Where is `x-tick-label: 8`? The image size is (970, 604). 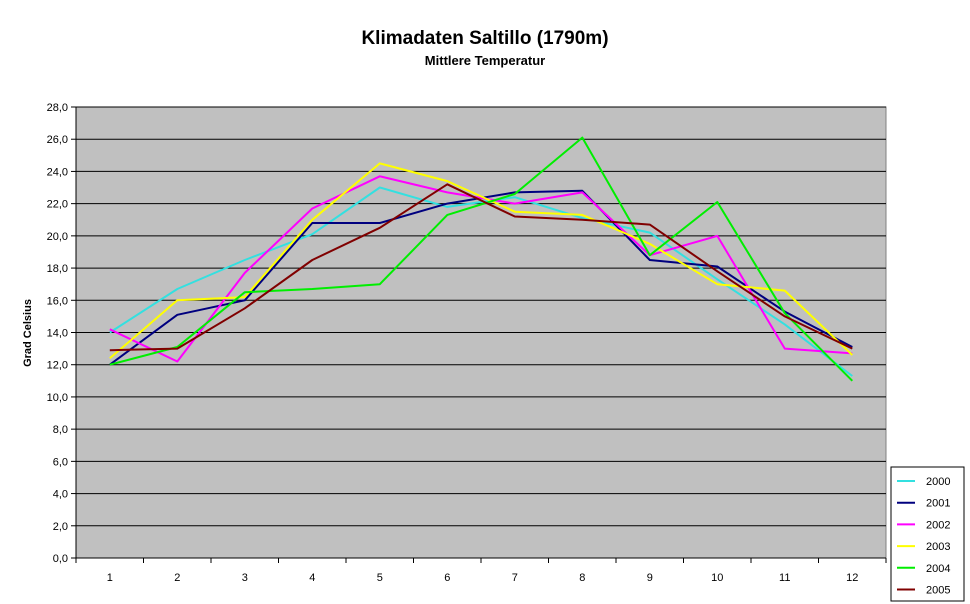 x-tick-label: 8 is located at coordinates (582, 578).